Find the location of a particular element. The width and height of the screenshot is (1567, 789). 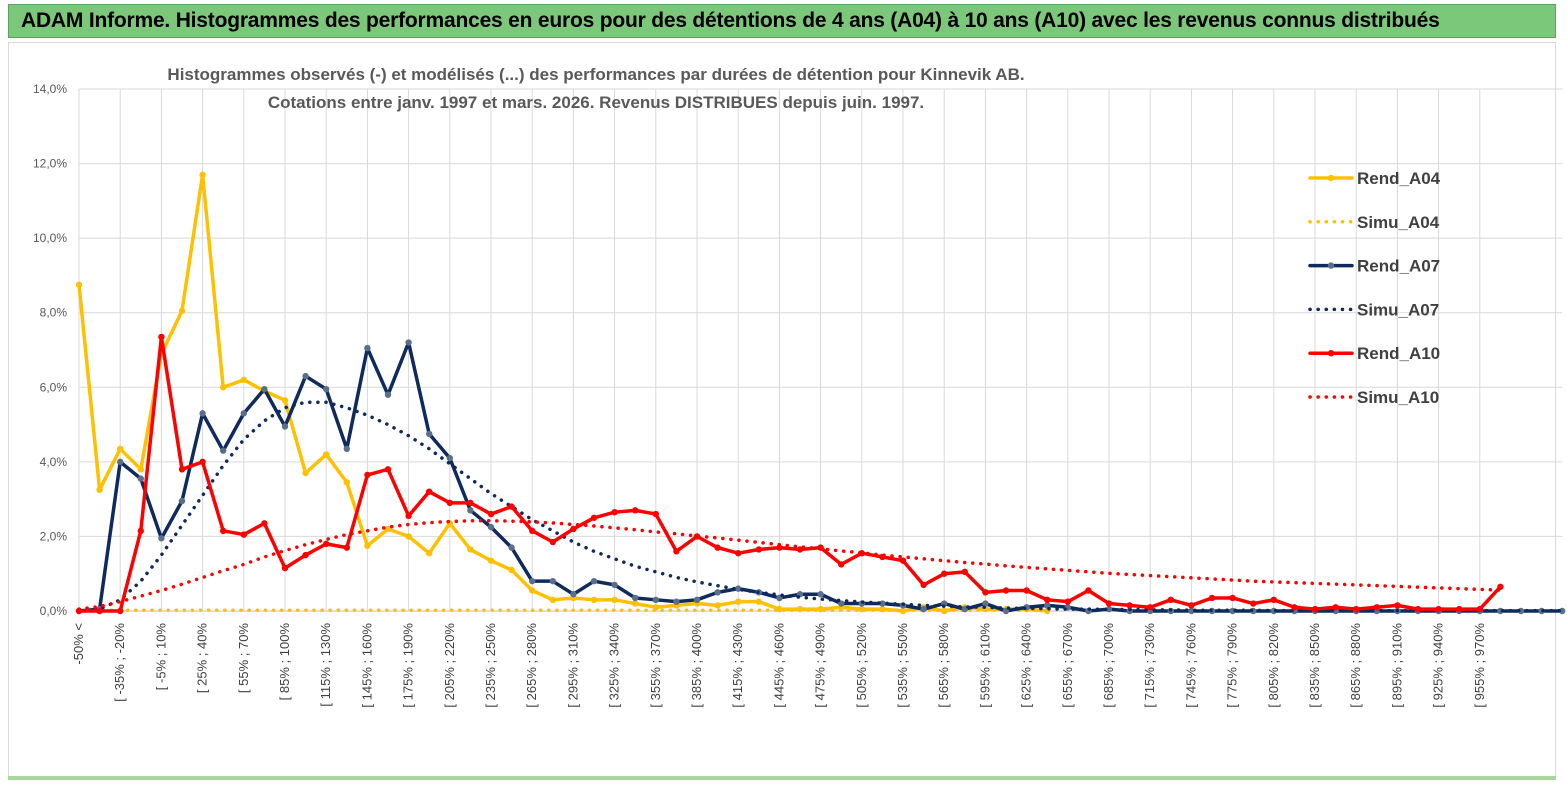

x-tick-label: [ 265% ; 280% is located at coordinates (531, 665).